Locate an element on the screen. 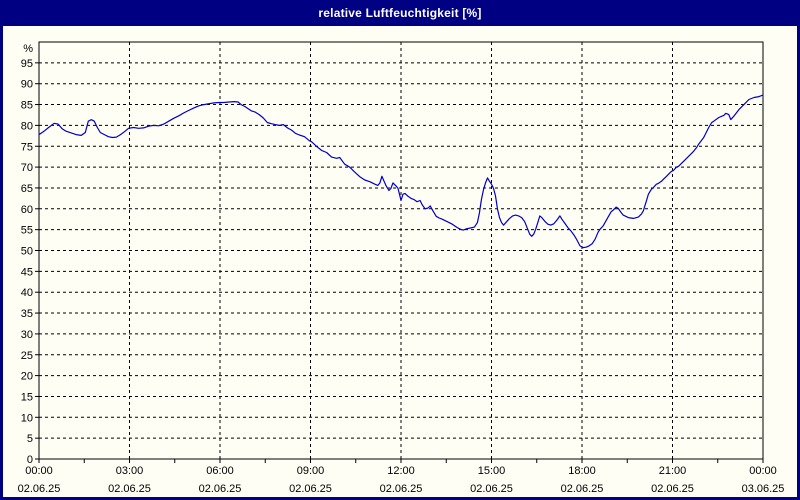 The height and width of the screenshot is (500, 800). title-bar: relative Luftfeuchtigkeit [%] is located at coordinates (400, 13).